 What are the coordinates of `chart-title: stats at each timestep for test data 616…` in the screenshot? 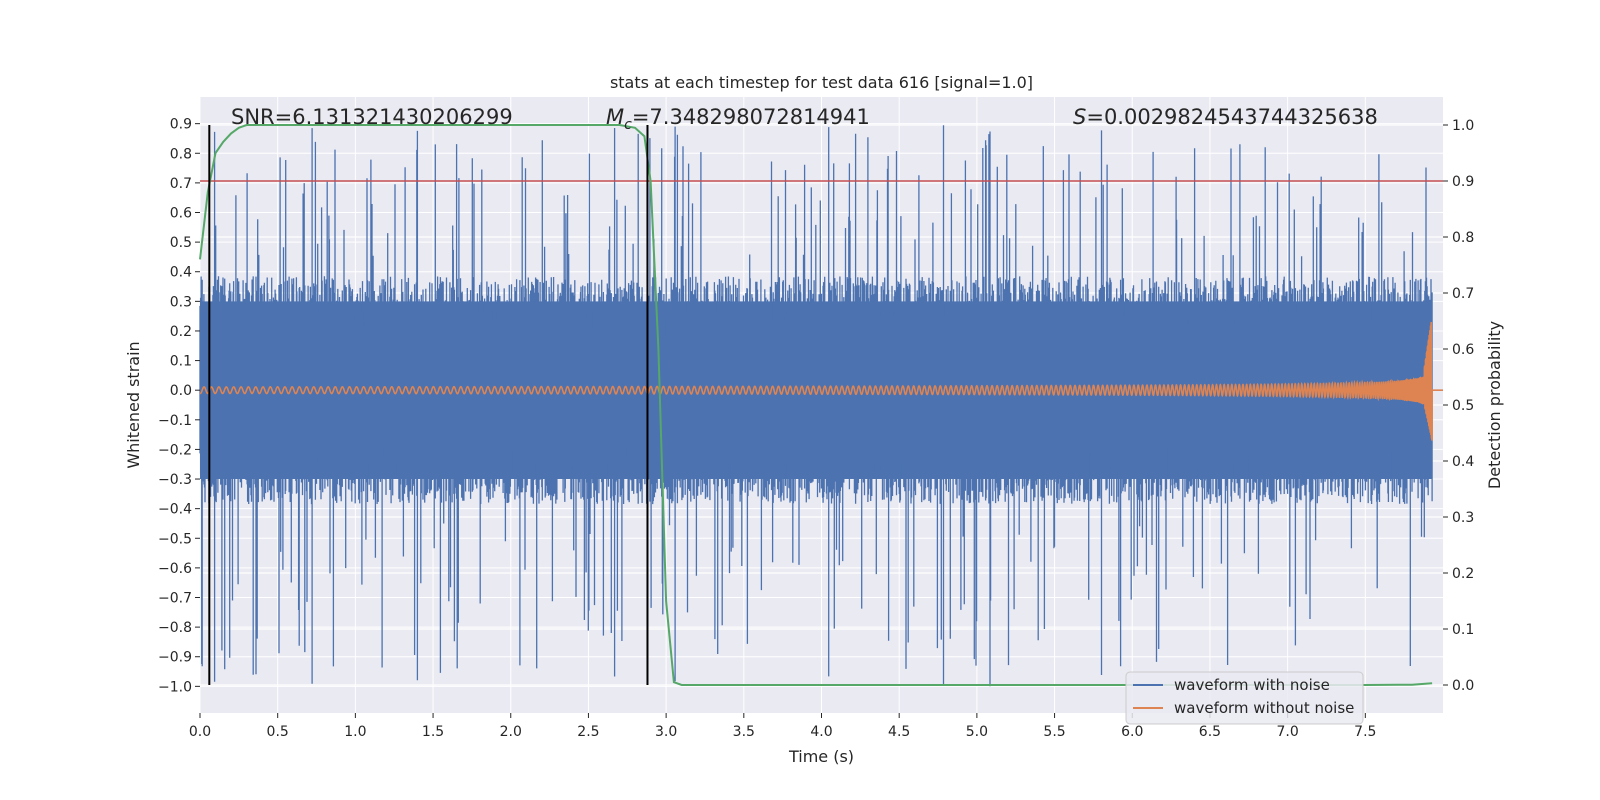 It's located at (821, 82).